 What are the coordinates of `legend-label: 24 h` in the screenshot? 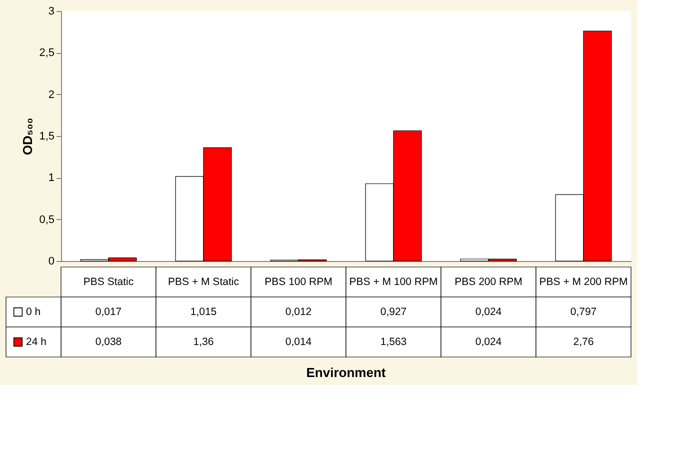 It's located at (36, 342).